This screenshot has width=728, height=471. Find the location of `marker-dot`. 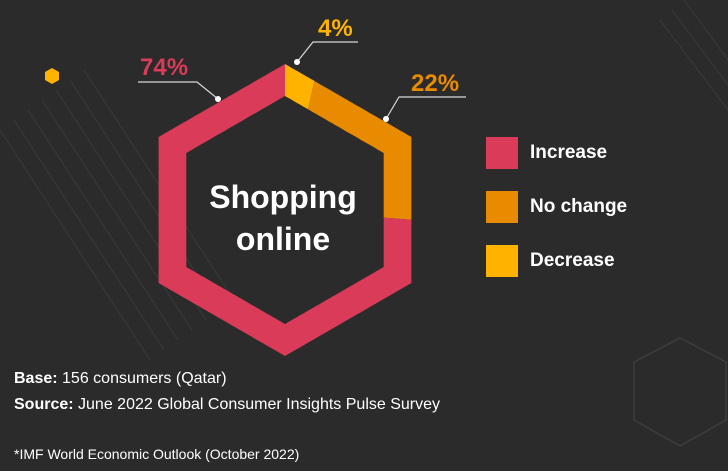

marker-dot is located at coordinates (52, 76).